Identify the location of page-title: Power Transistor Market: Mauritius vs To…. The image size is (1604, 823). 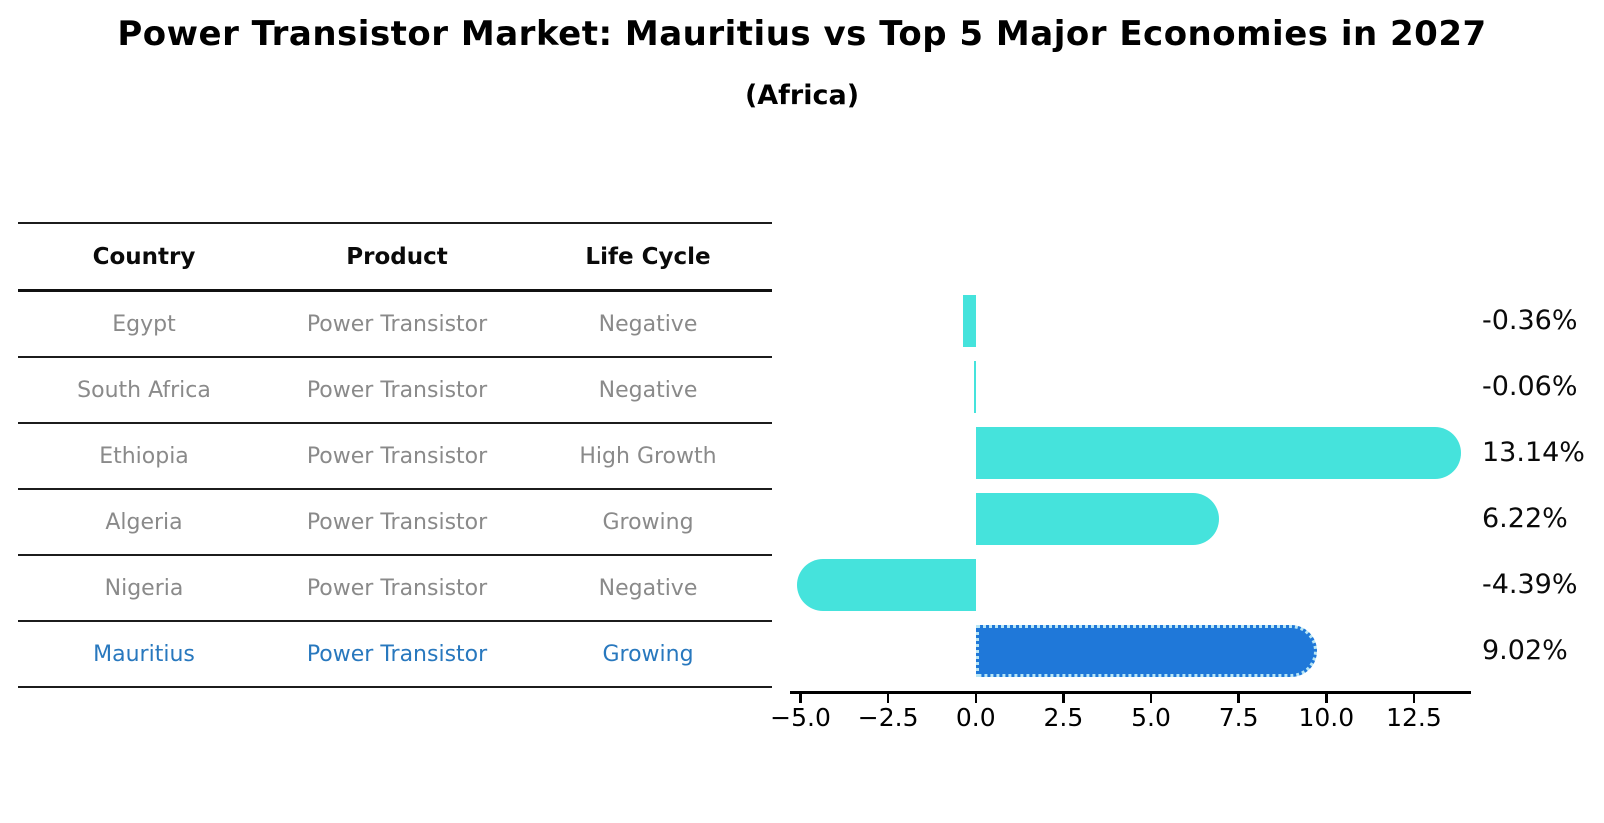
(802, 34).